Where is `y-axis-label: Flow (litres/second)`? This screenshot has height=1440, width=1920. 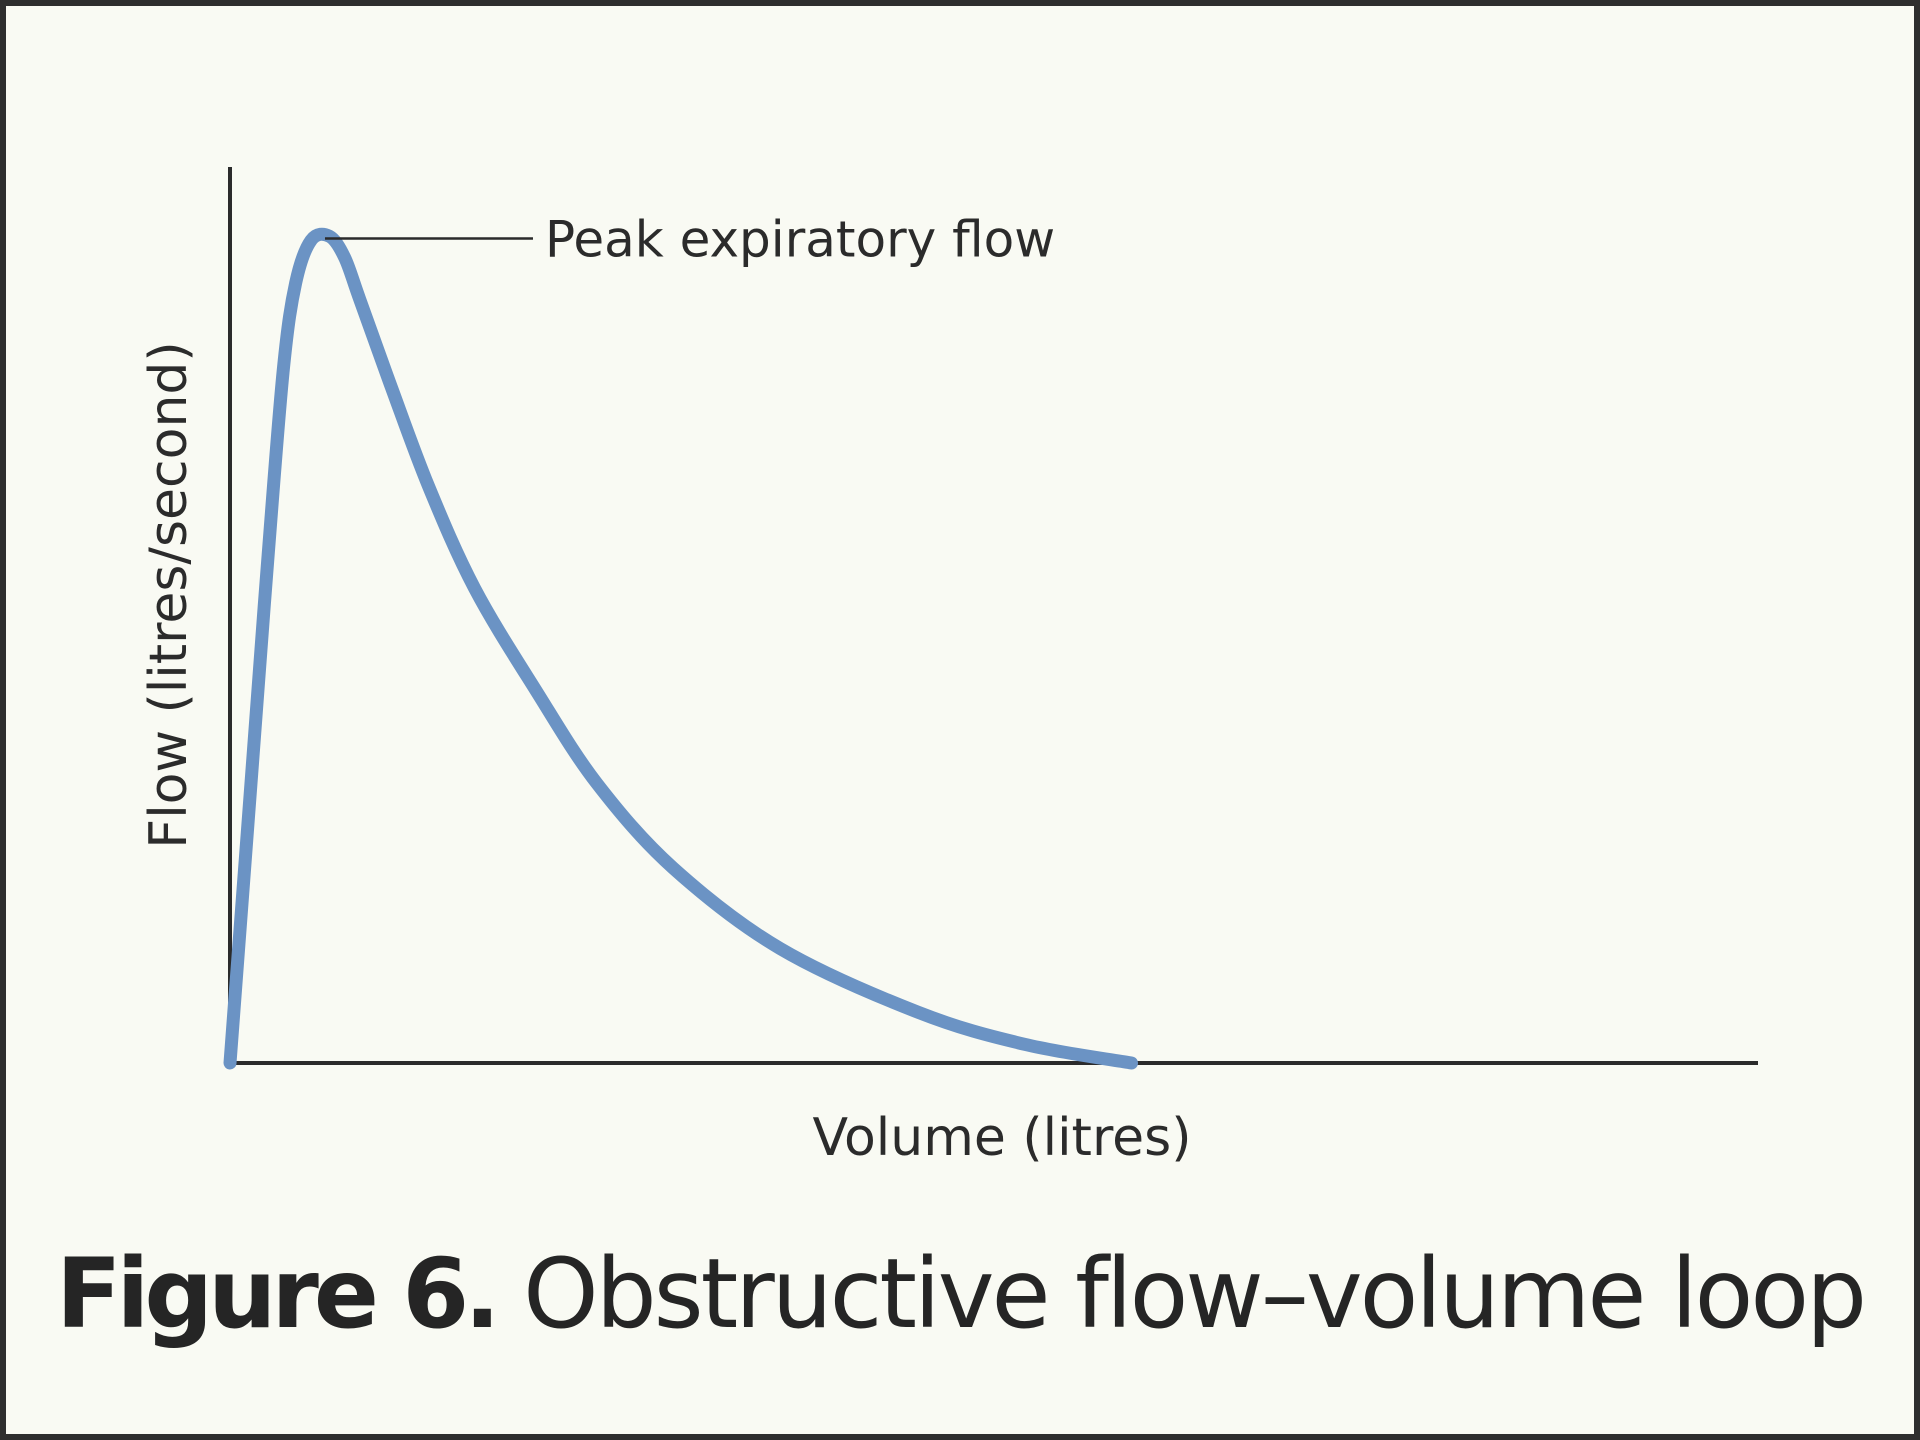
y-axis-label: Flow (litres/second) is located at coordinates (169, 594).